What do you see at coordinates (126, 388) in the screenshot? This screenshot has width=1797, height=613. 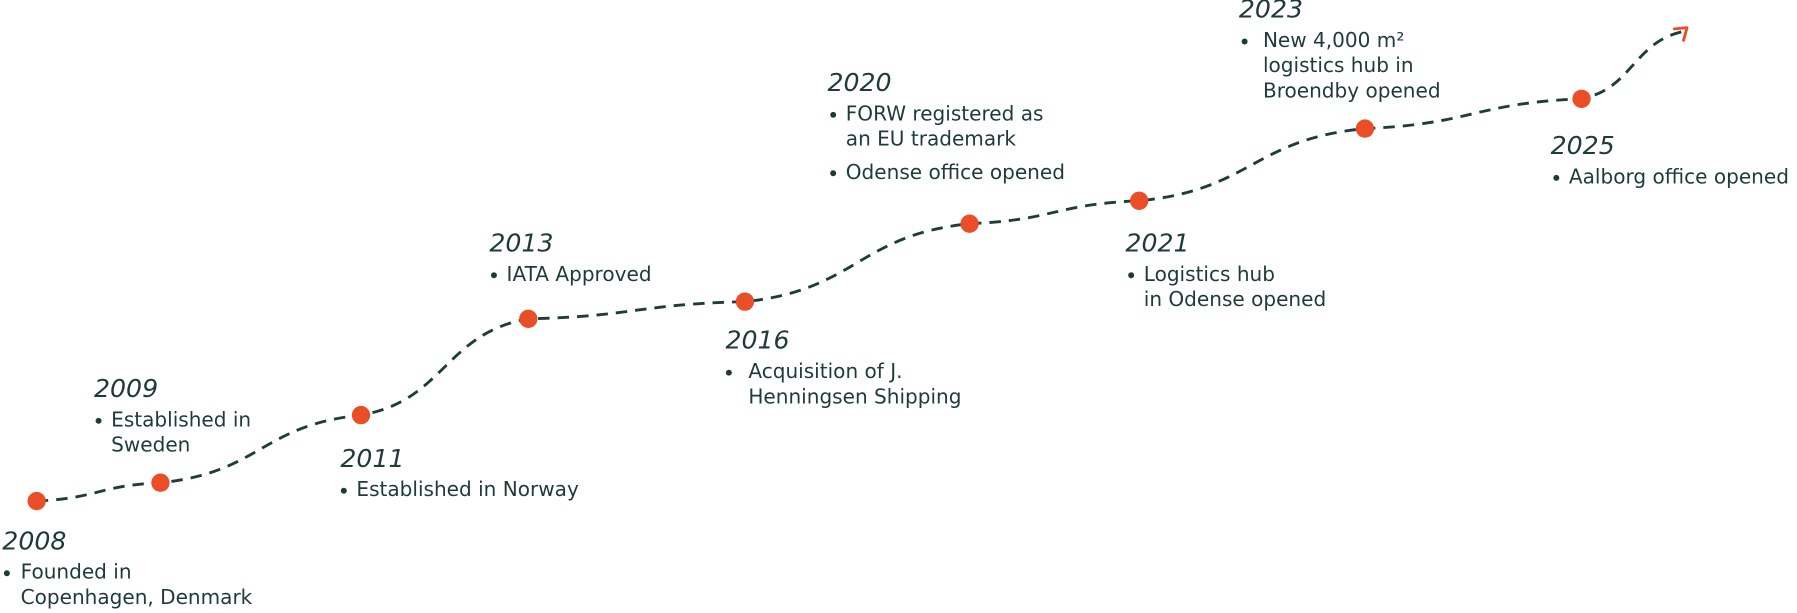 I see `milestone-year: 2009` at bounding box center [126, 388].